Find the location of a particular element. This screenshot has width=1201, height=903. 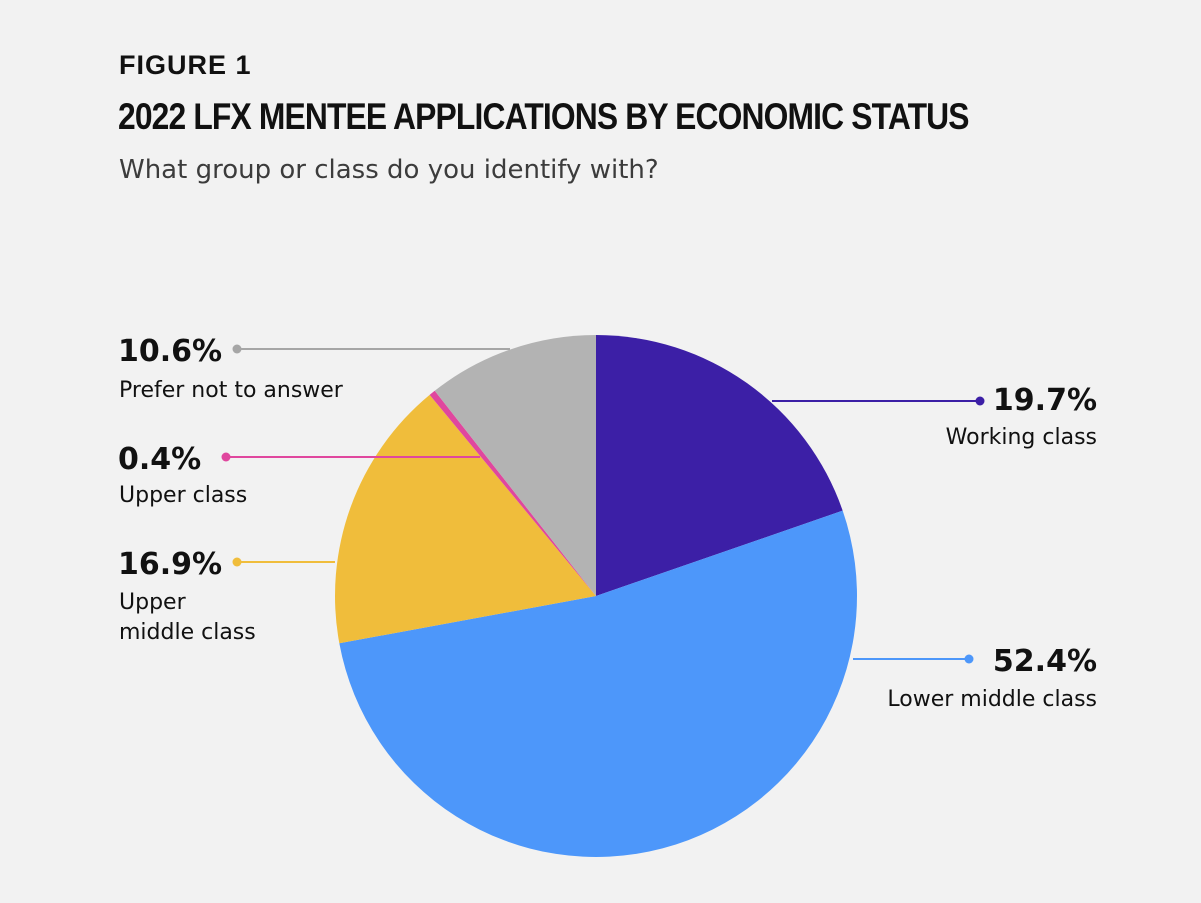

pie-slice-prefer-not-to-answer is located at coordinates (515, 465).